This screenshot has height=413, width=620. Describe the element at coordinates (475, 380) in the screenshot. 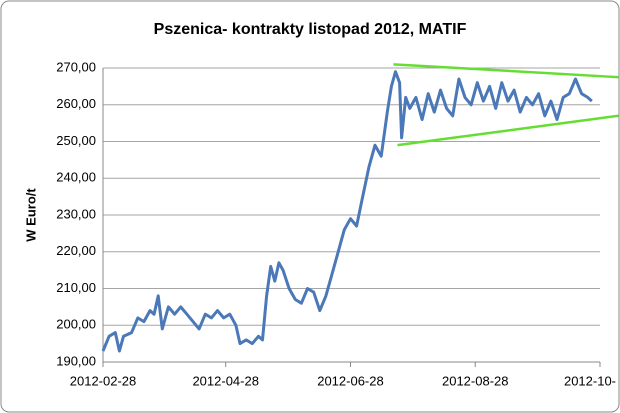

I see `x-tick-label: 2012-08-28` at that location.